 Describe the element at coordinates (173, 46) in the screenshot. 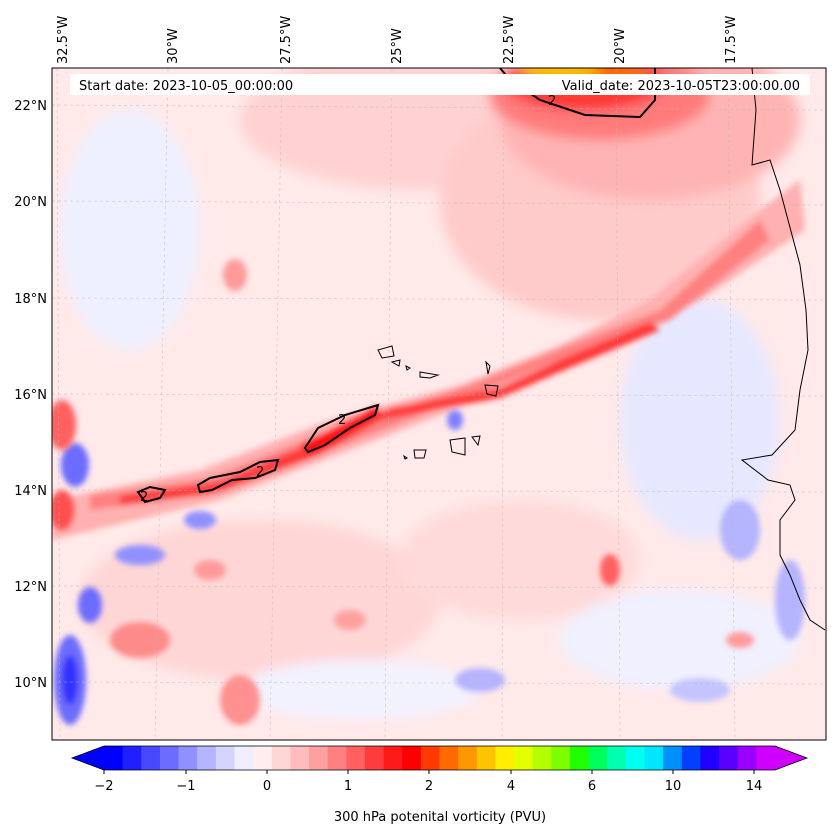

I see `lon-label: 30°W` at that location.